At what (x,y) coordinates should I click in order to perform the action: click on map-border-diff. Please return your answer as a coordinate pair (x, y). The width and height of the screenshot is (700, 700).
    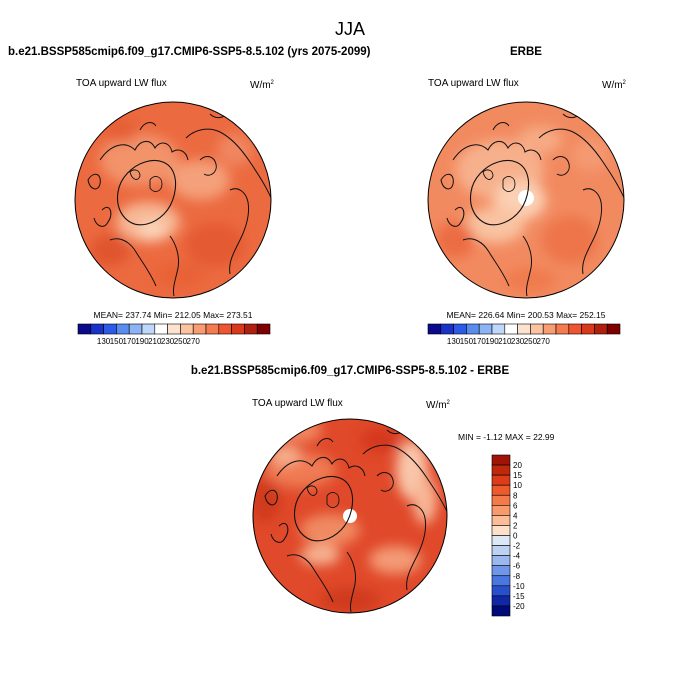
    Looking at the image, I should click on (350, 516).